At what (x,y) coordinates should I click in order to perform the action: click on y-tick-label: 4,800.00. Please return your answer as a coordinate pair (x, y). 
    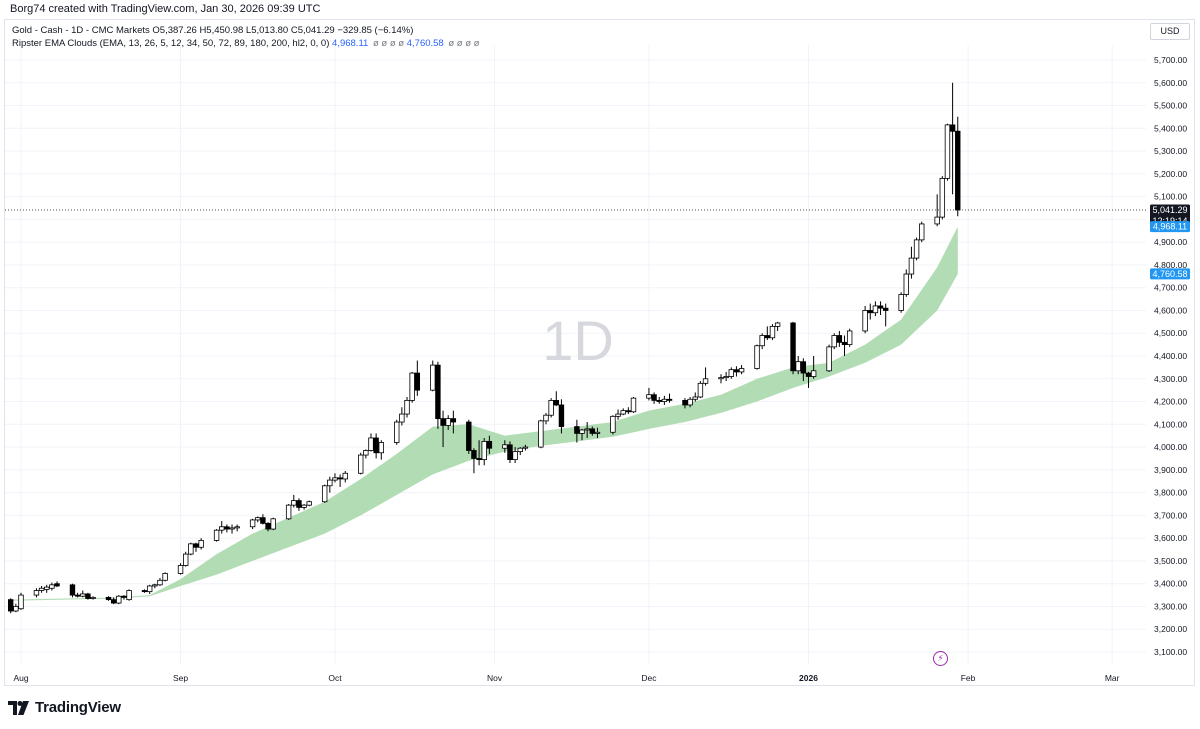
    Looking at the image, I should click on (1170, 265).